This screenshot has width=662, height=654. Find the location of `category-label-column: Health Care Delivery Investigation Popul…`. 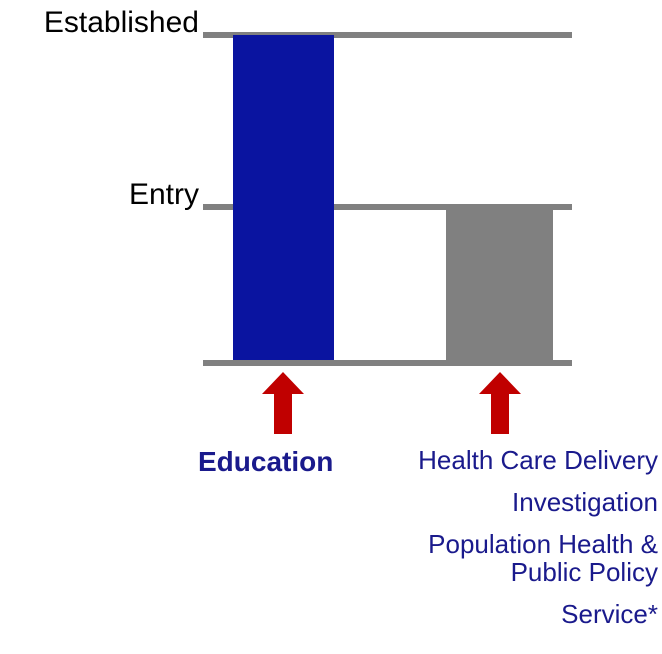

category-label-column: Health Care Delivery Investigation Popul… is located at coordinates (522, 537).